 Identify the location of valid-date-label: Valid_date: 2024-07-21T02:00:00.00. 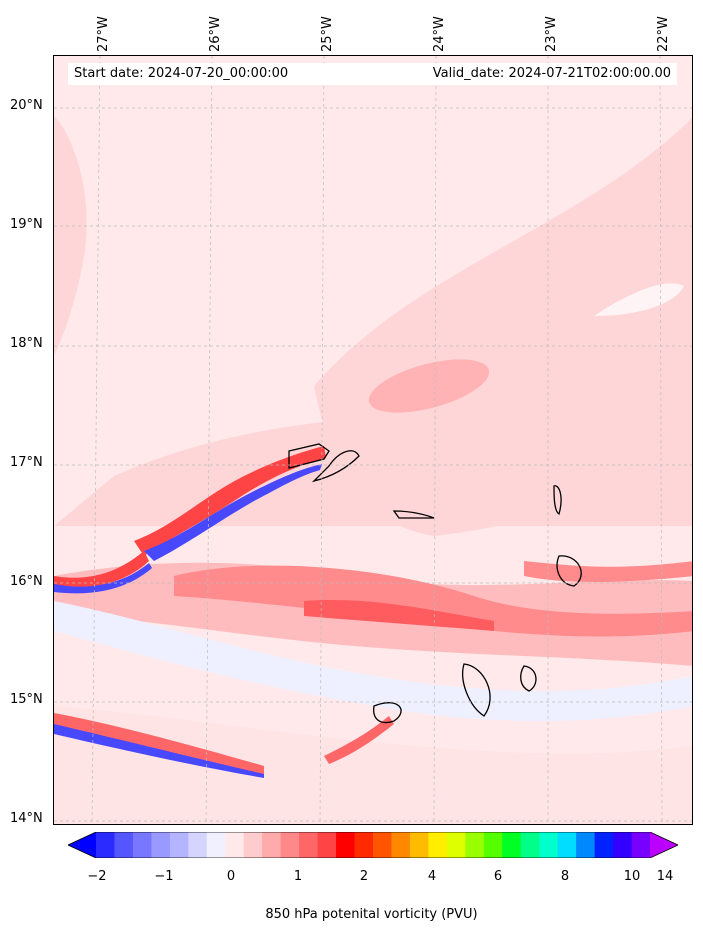
(551, 73).